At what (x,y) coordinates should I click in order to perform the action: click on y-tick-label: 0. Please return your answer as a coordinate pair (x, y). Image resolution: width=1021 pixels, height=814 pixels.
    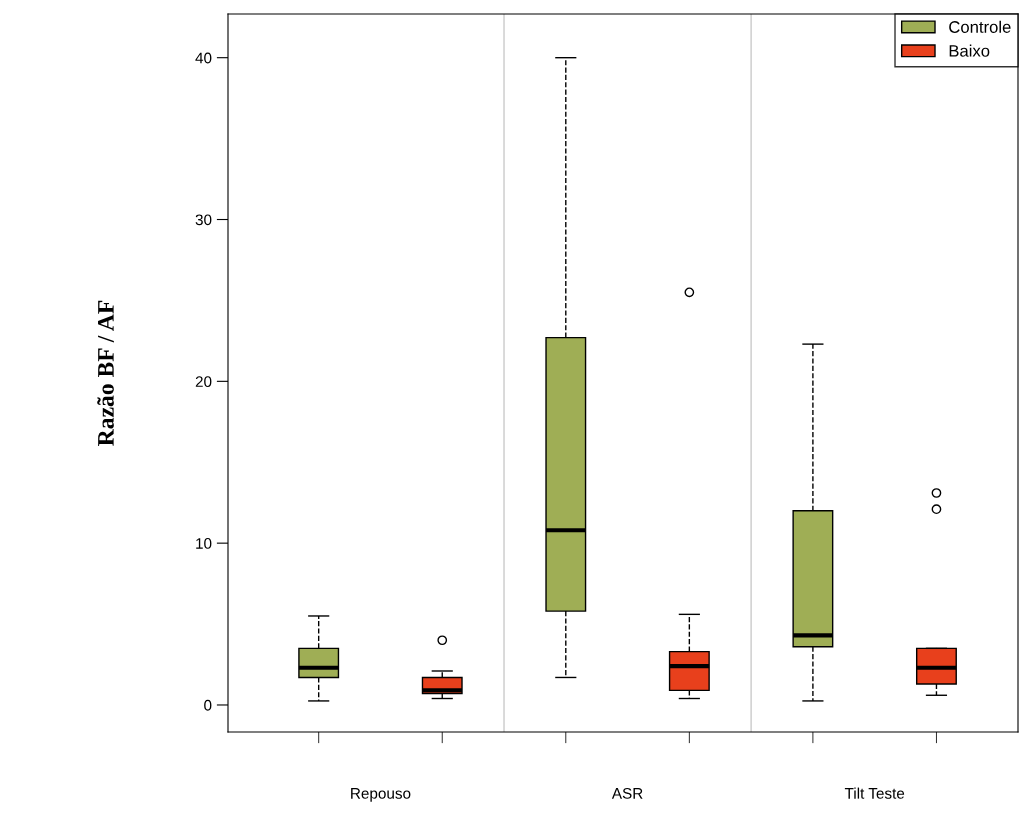
    Looking at the image, I should click on (208, 705).